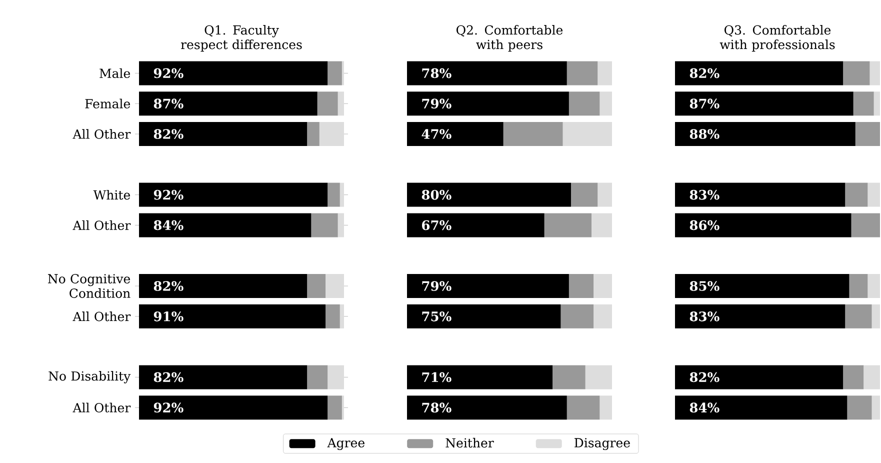 This screenshot has height=463, width=881. I want to click on data-label: 84%, so click(705, 407).